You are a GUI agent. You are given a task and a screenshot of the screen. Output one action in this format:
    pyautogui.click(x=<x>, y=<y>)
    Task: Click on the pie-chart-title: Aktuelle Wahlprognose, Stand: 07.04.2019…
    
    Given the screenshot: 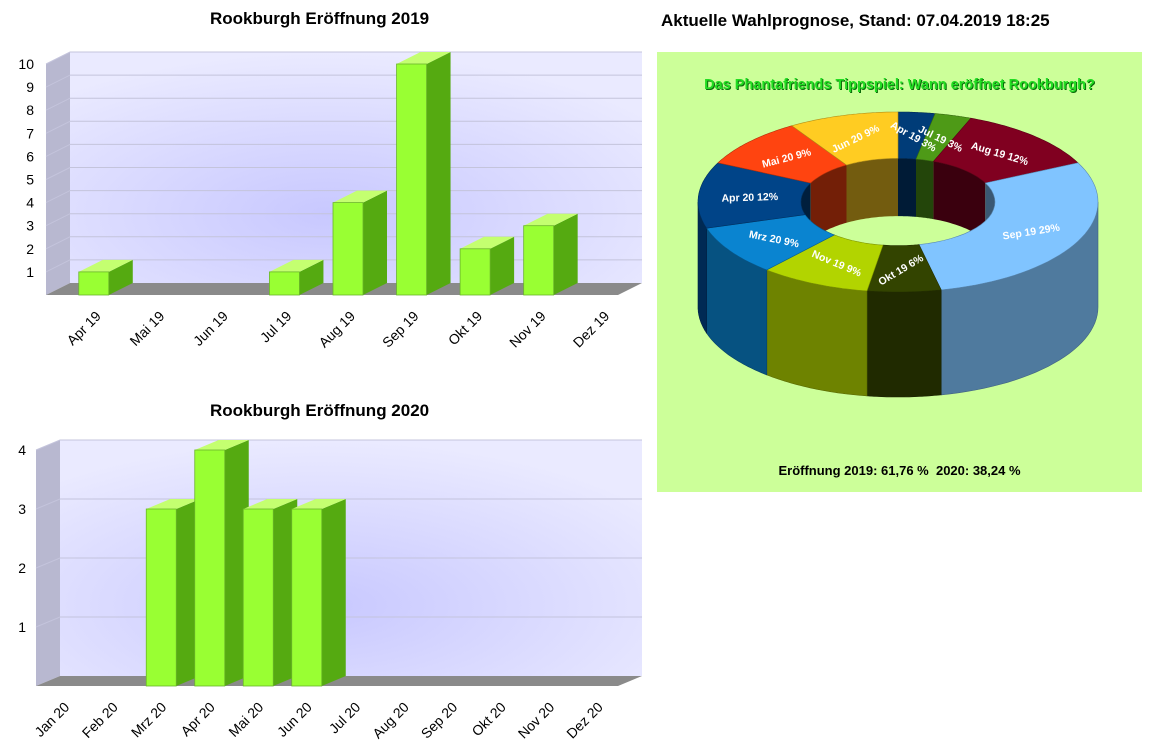 What is the action you would take?
    pyautogui.click(x=855, y=20)
    